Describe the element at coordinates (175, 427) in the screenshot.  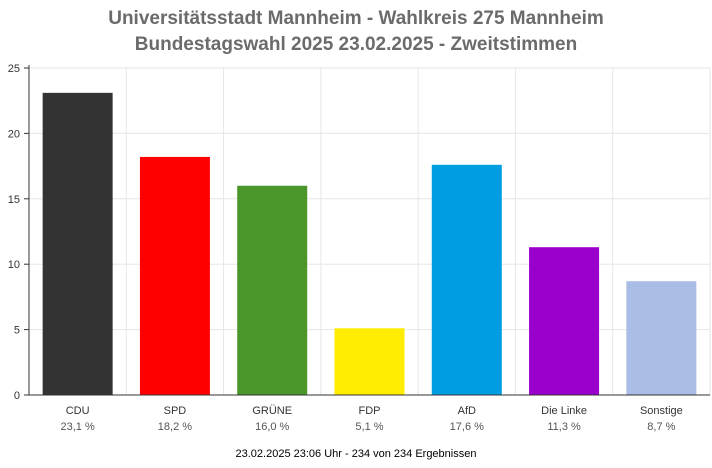
I see `value-label: 18,2 %` at that location.